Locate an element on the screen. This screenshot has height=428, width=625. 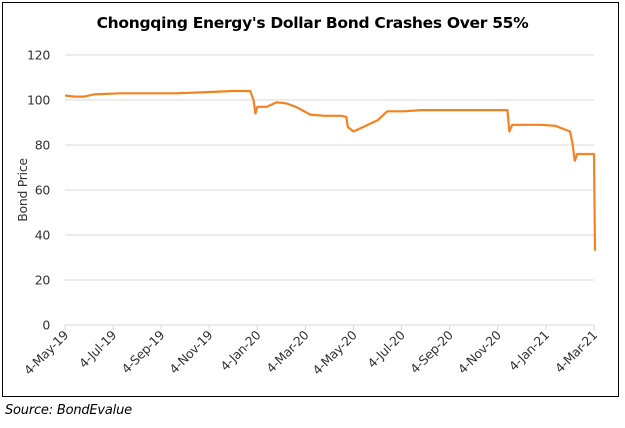
x-tick-label: 4-Mar-20 is located at coordinates (287, 351).